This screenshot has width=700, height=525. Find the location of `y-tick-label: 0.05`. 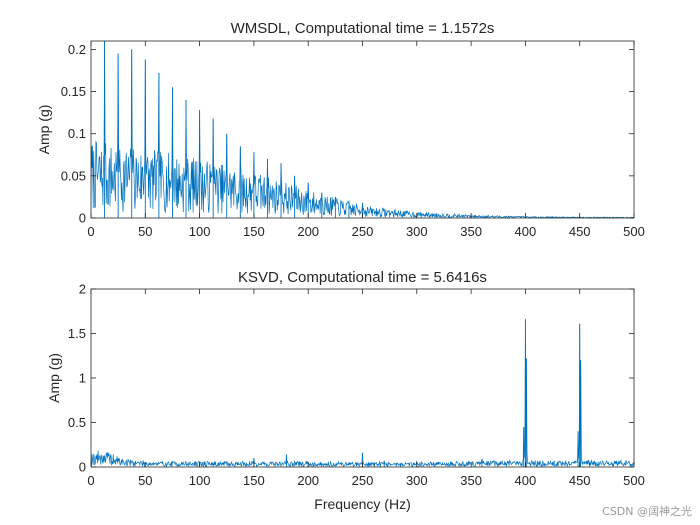

y-tick-label: 0.05 is located at coordinates (73, 175).